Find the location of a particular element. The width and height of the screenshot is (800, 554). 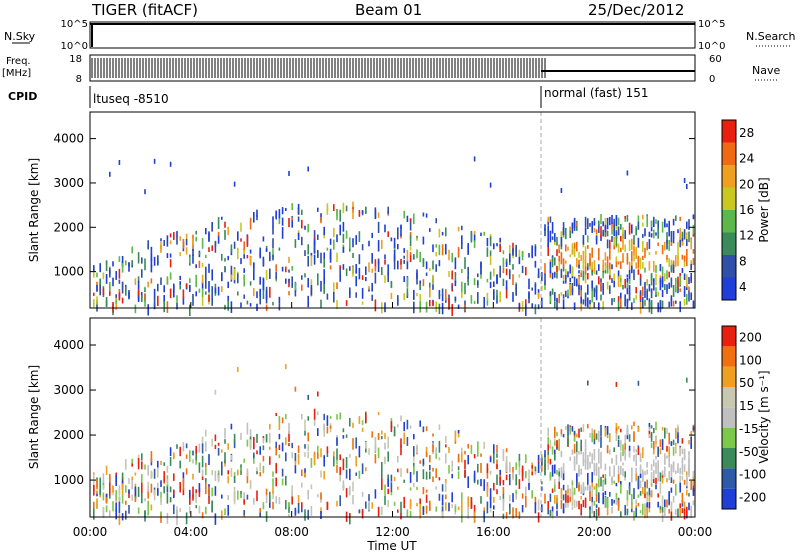

nsky-panel: N.Sky 10^5 10^0 10^5 10^0 N.Search is located at coordinates (400, 35).